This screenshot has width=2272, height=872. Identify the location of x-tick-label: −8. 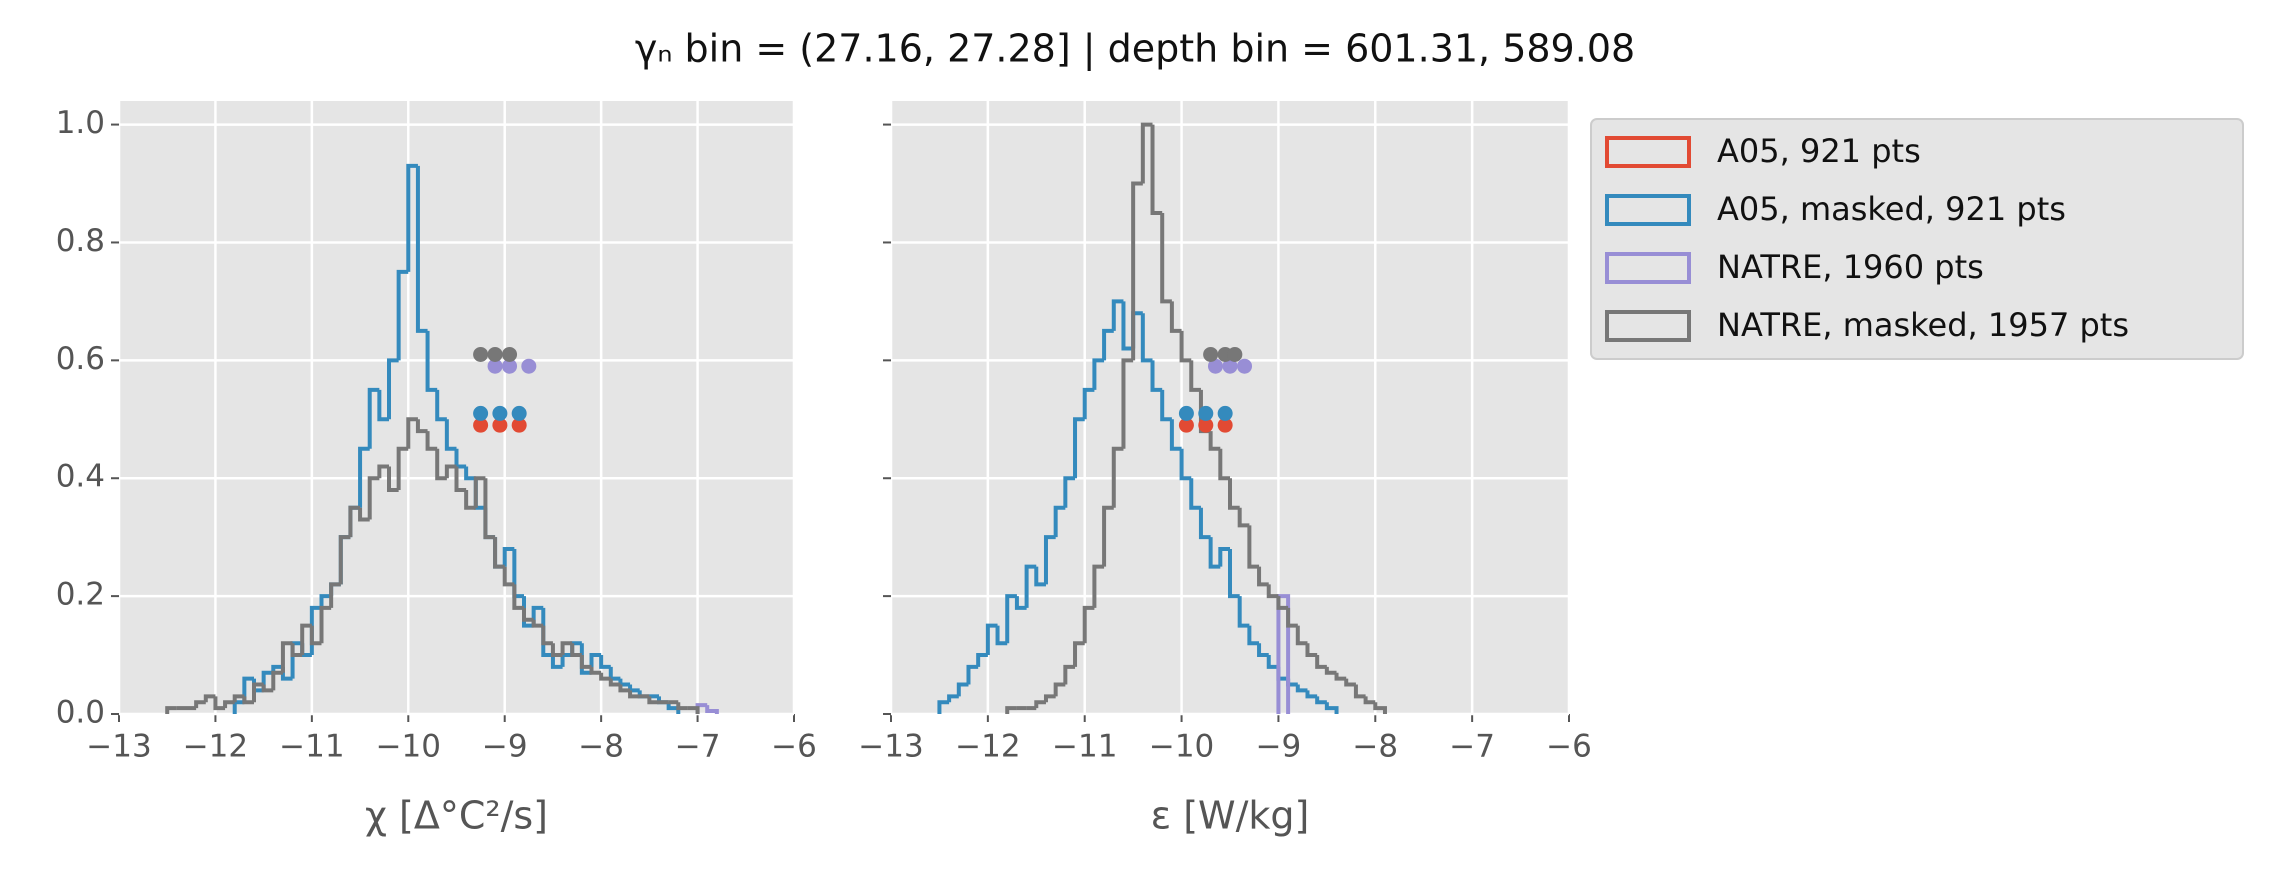
(1375, 747).